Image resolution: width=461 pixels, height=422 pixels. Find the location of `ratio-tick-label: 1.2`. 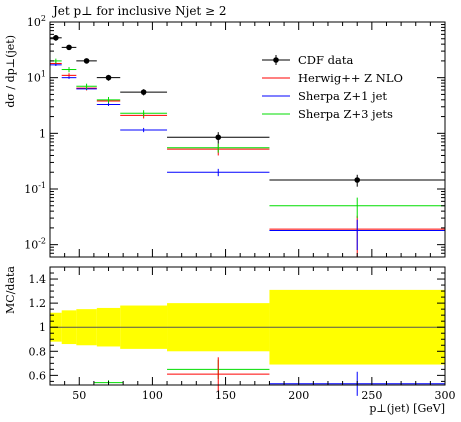

ratio-tick-label: 1.2 is located at coordinates (38, 303).